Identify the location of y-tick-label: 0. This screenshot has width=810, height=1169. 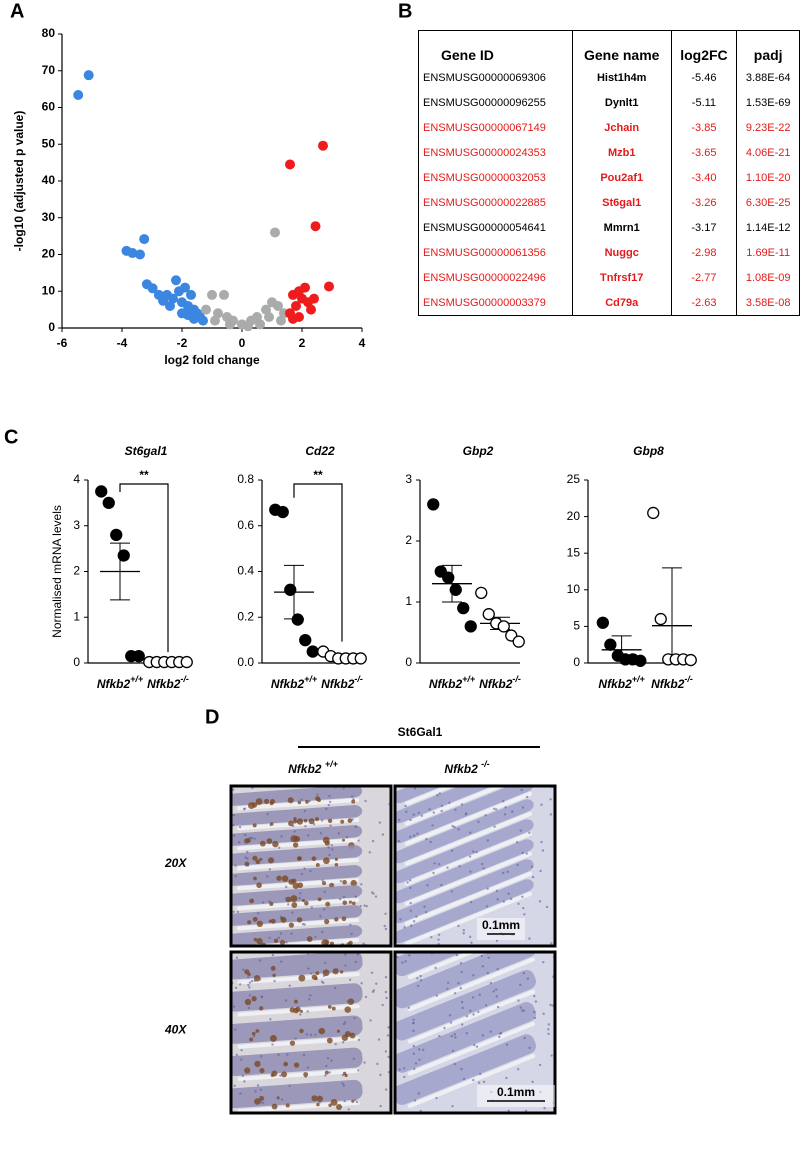
(408, 662).